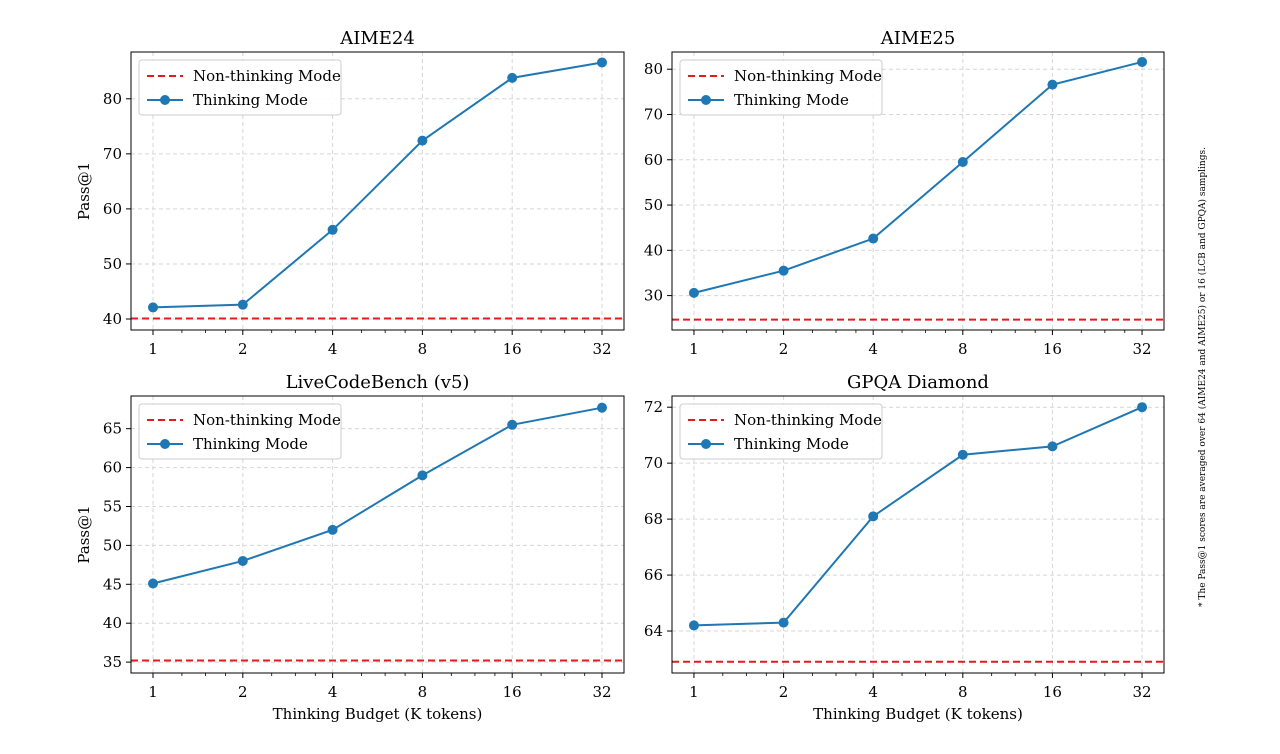 The image size is (1280, 754). I want to click on y-tick-label: 45, so click(112, 584).